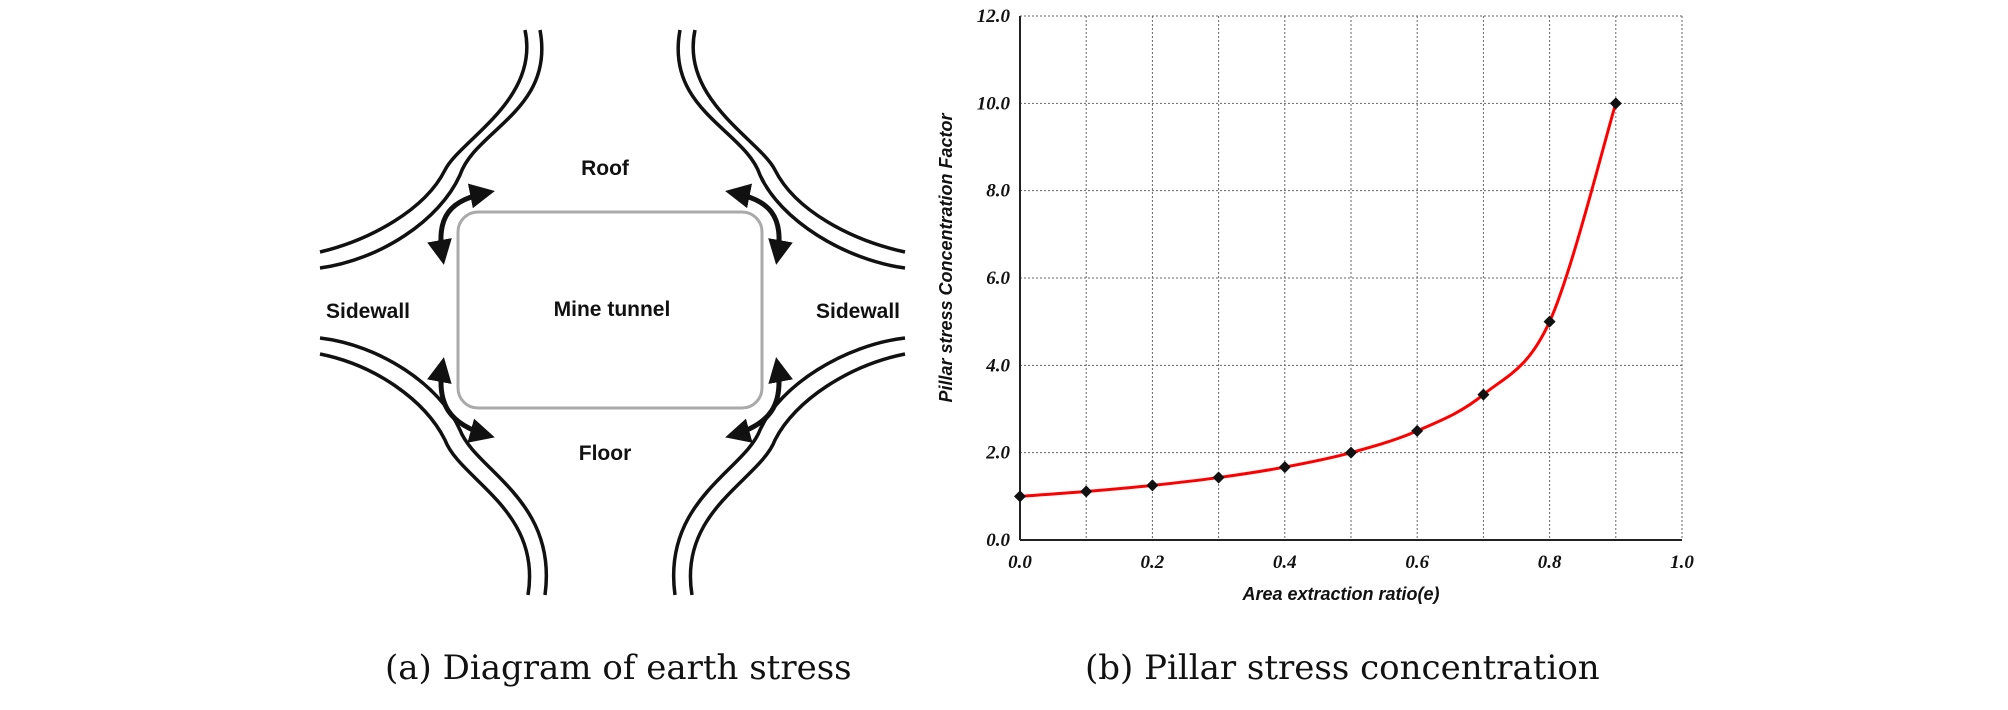  I want to click on y-tick-label: 12.0, so click(994, 16).